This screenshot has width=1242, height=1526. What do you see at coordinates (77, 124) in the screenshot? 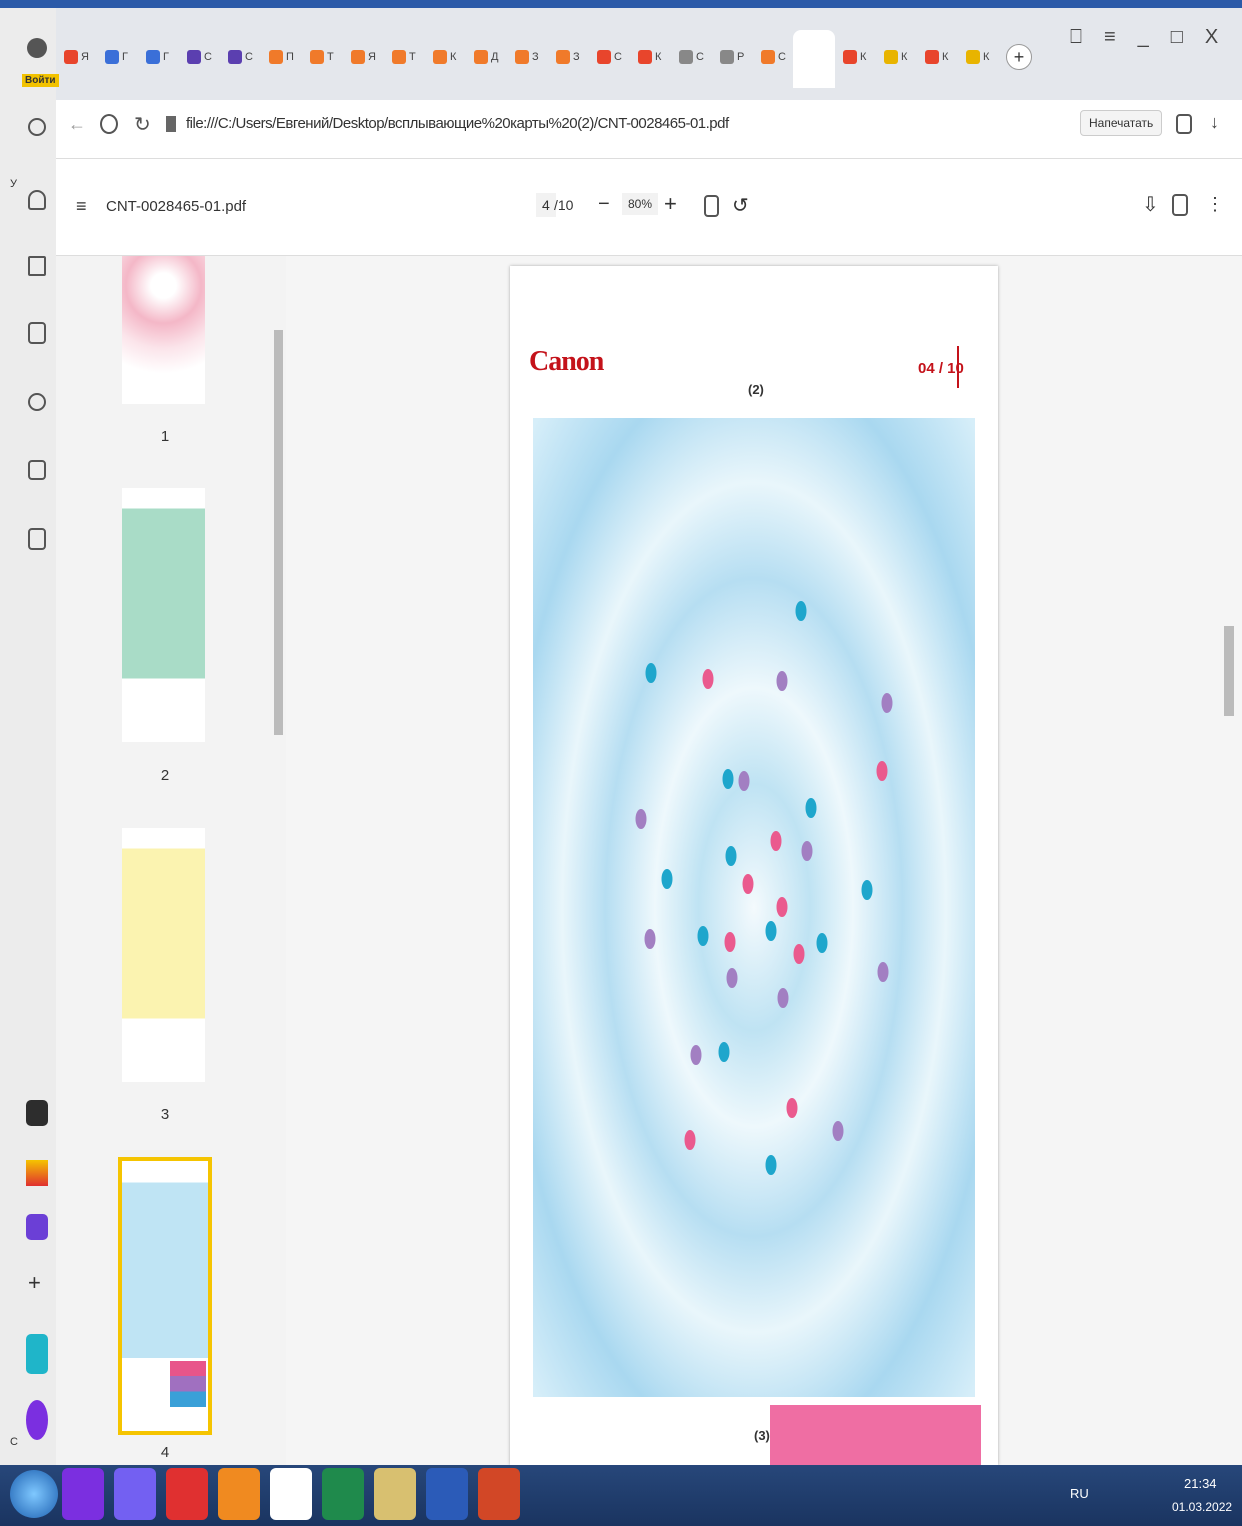
I see `back-button: ←` at bounding box center [77, 124].